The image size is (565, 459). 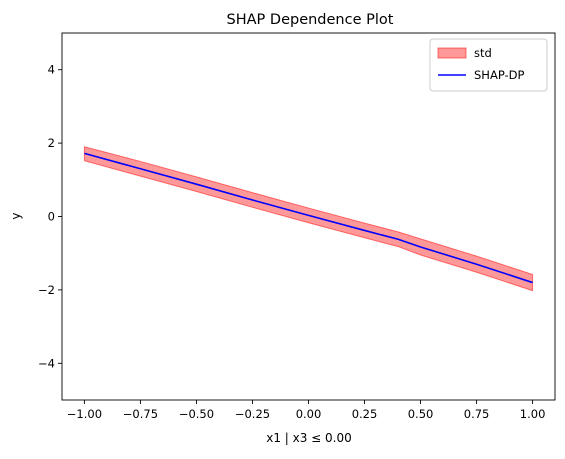 What do you see at coordinates (46, 290) in the screenshot?
I see `y-tick-label: −2` at bounding box center [46, 290].